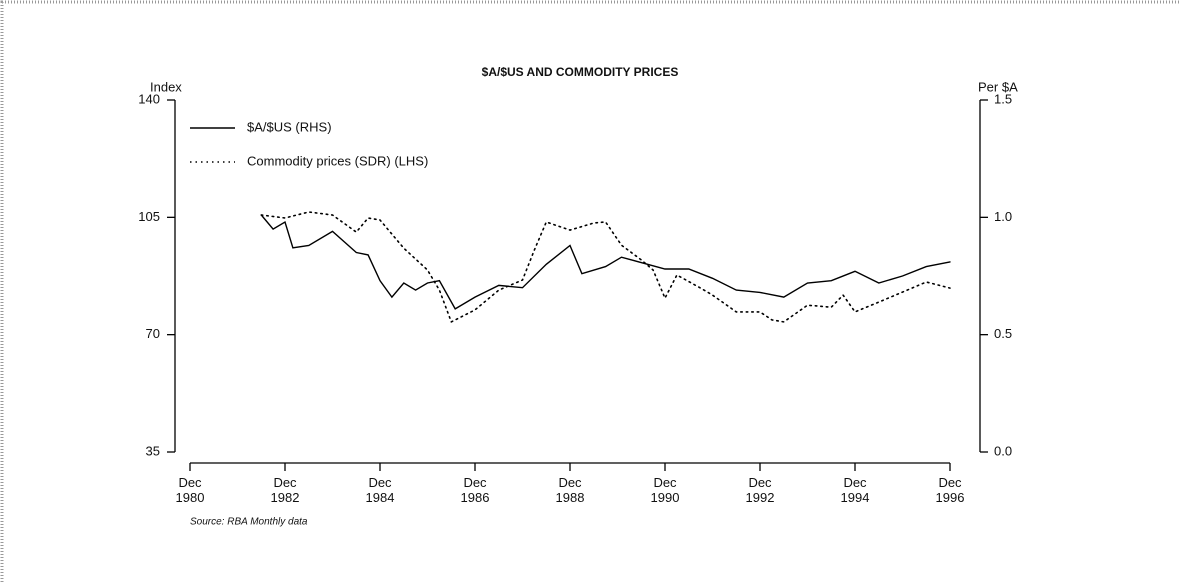 The height and width of the screenshot is (582, 1181). Describe the element at coordinates (166, 86) in the screenshot. I see `y-axis-label: Index` at that location.